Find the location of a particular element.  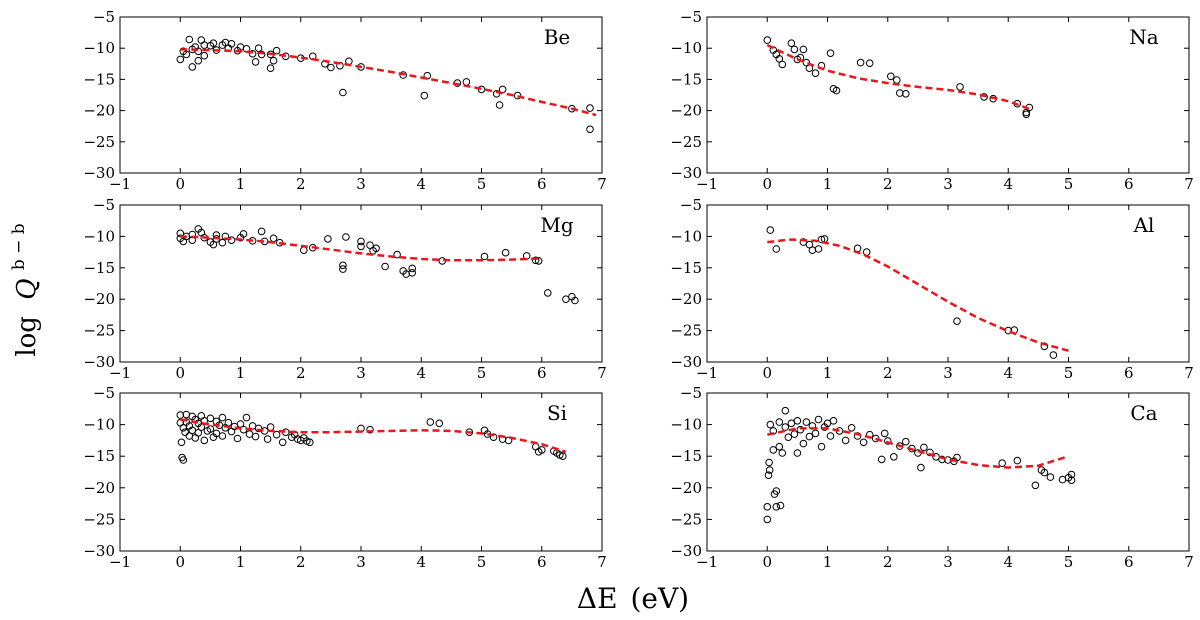

y-tick-label: −5 is located at coordinates (104, 205).